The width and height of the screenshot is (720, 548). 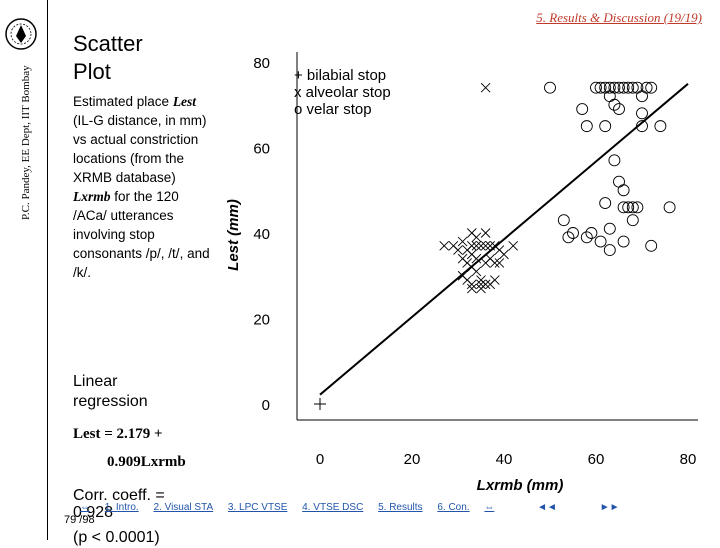 I want to click on x-axis-label: Lxrmb (mm), so click(x=520, y=485).